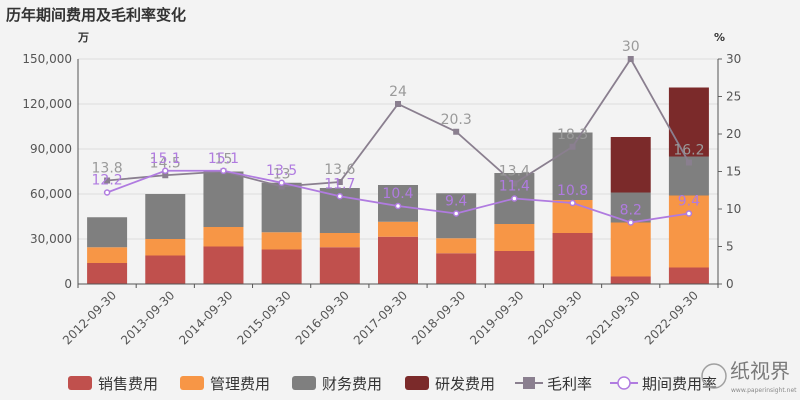 This screenshot has width=800, height=400. Describe the element at coordinates (631, 47) in the screenshot. I see `gross-margin-label: 30` at that location.